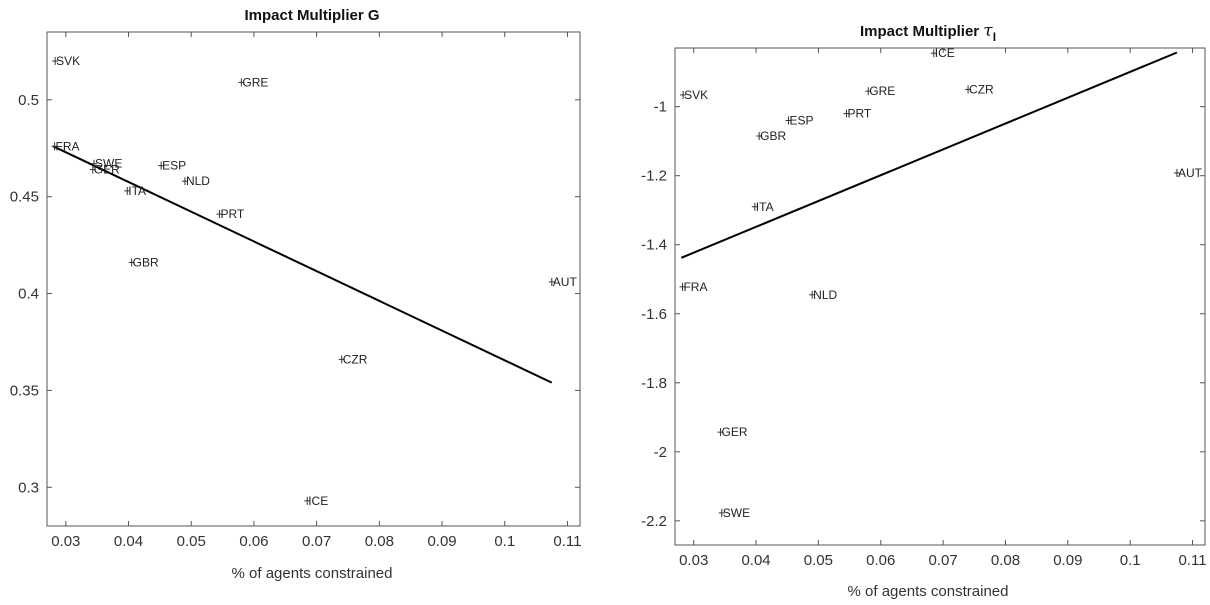 The height and width of the screenshot is (605, 1210). I want to click on y-tick-label: 0.45, so click(24, 197).